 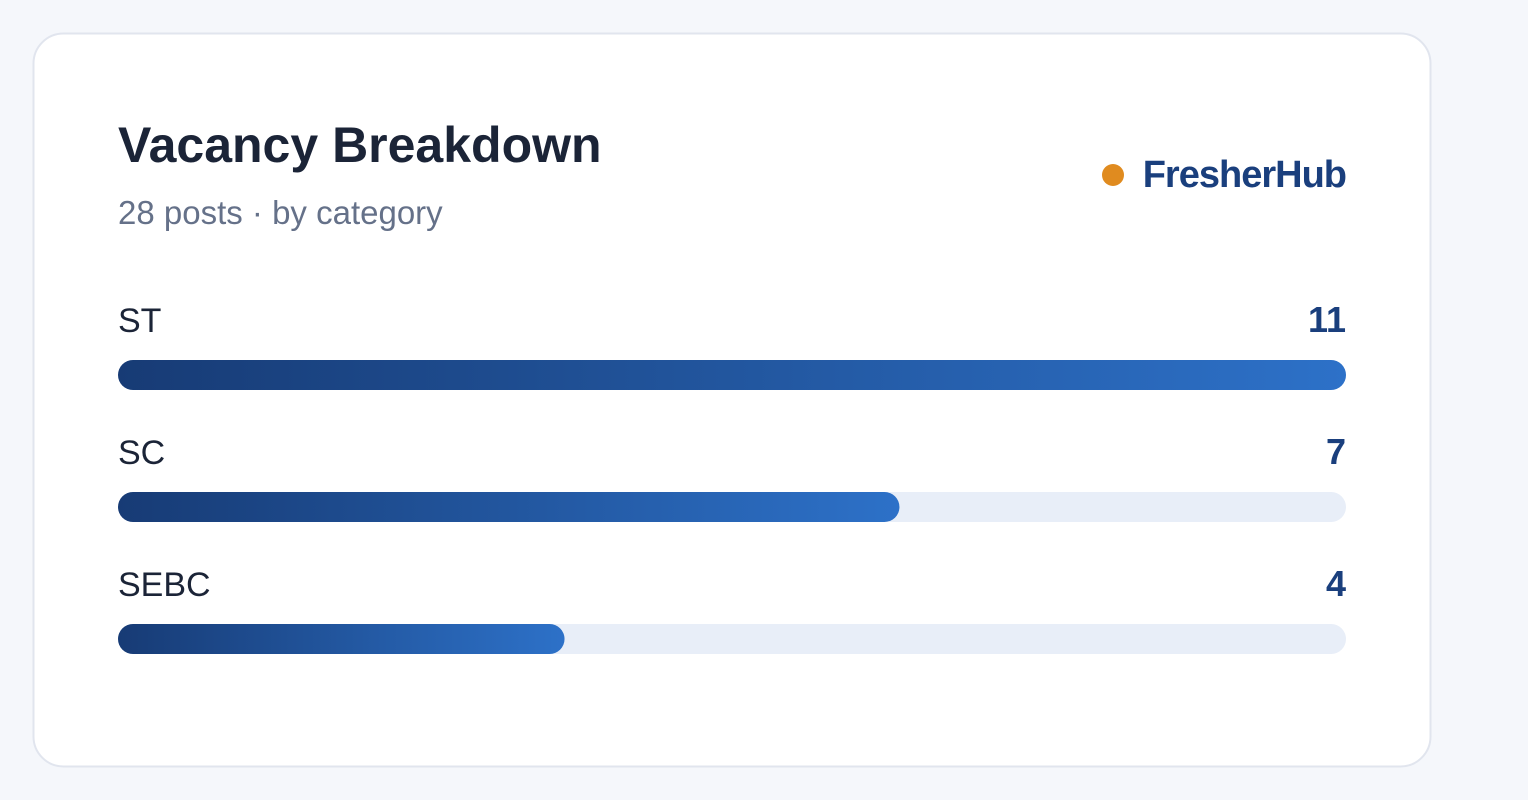 I want to click on value-label: 7, so click(x=1336, y=451).